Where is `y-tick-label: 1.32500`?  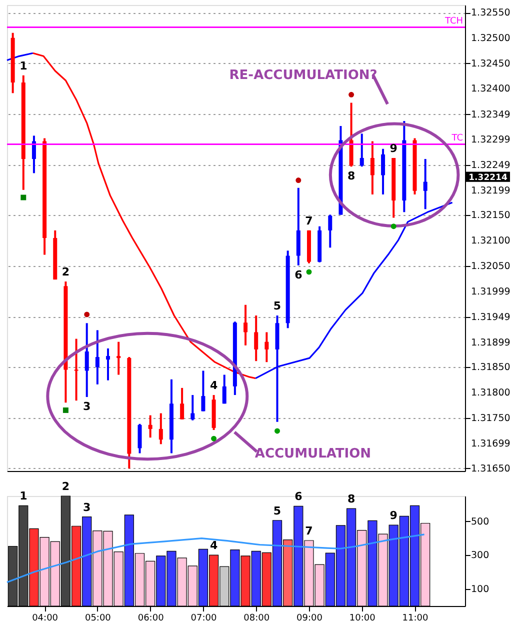 y-tick-label: 1.32500 is located at coordinates (490, 38).